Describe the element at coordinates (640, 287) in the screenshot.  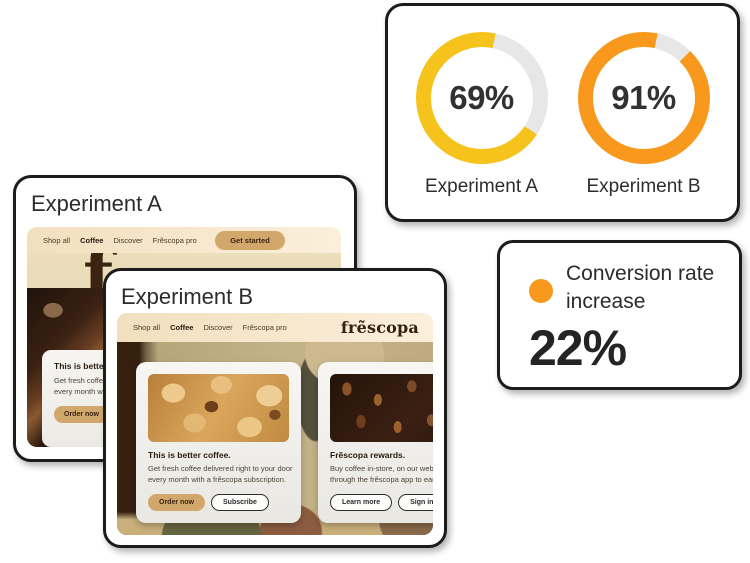
I see `conversion-label: Conversion rate increase` at that location.